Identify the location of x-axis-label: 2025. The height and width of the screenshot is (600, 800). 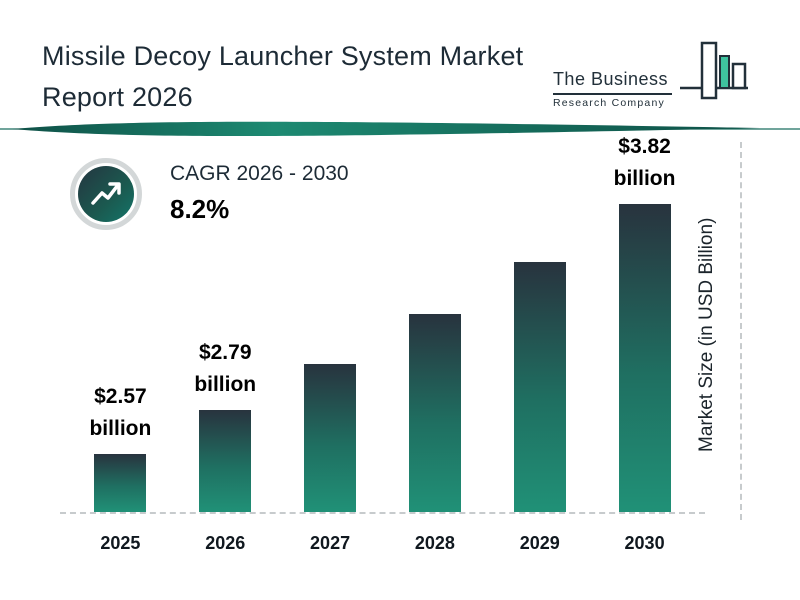
(120, 543).